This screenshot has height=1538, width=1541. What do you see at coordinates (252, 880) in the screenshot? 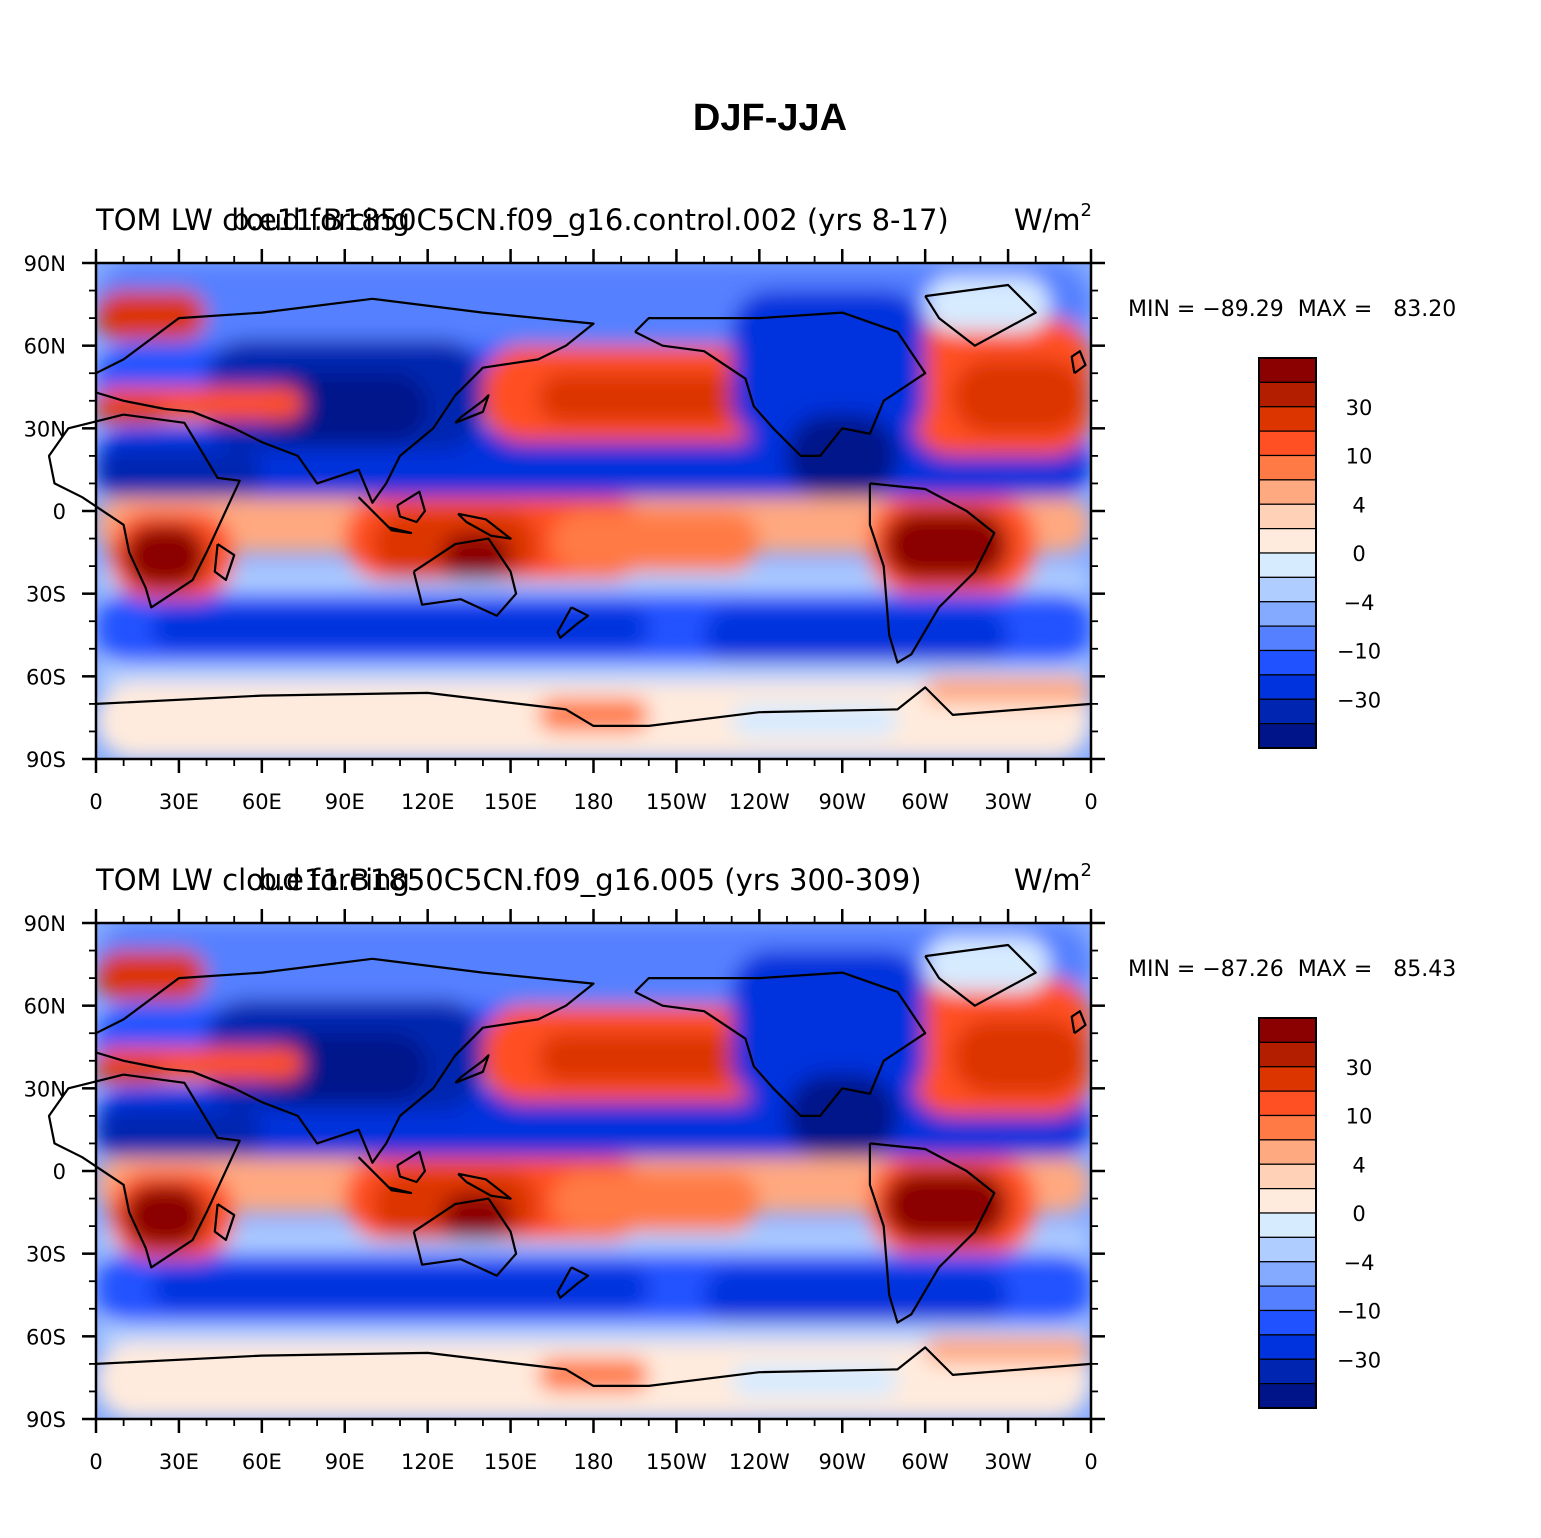
I see `panel-bottom-left-title: TOM LW cloud forcing` at bounding box center [252, 880].